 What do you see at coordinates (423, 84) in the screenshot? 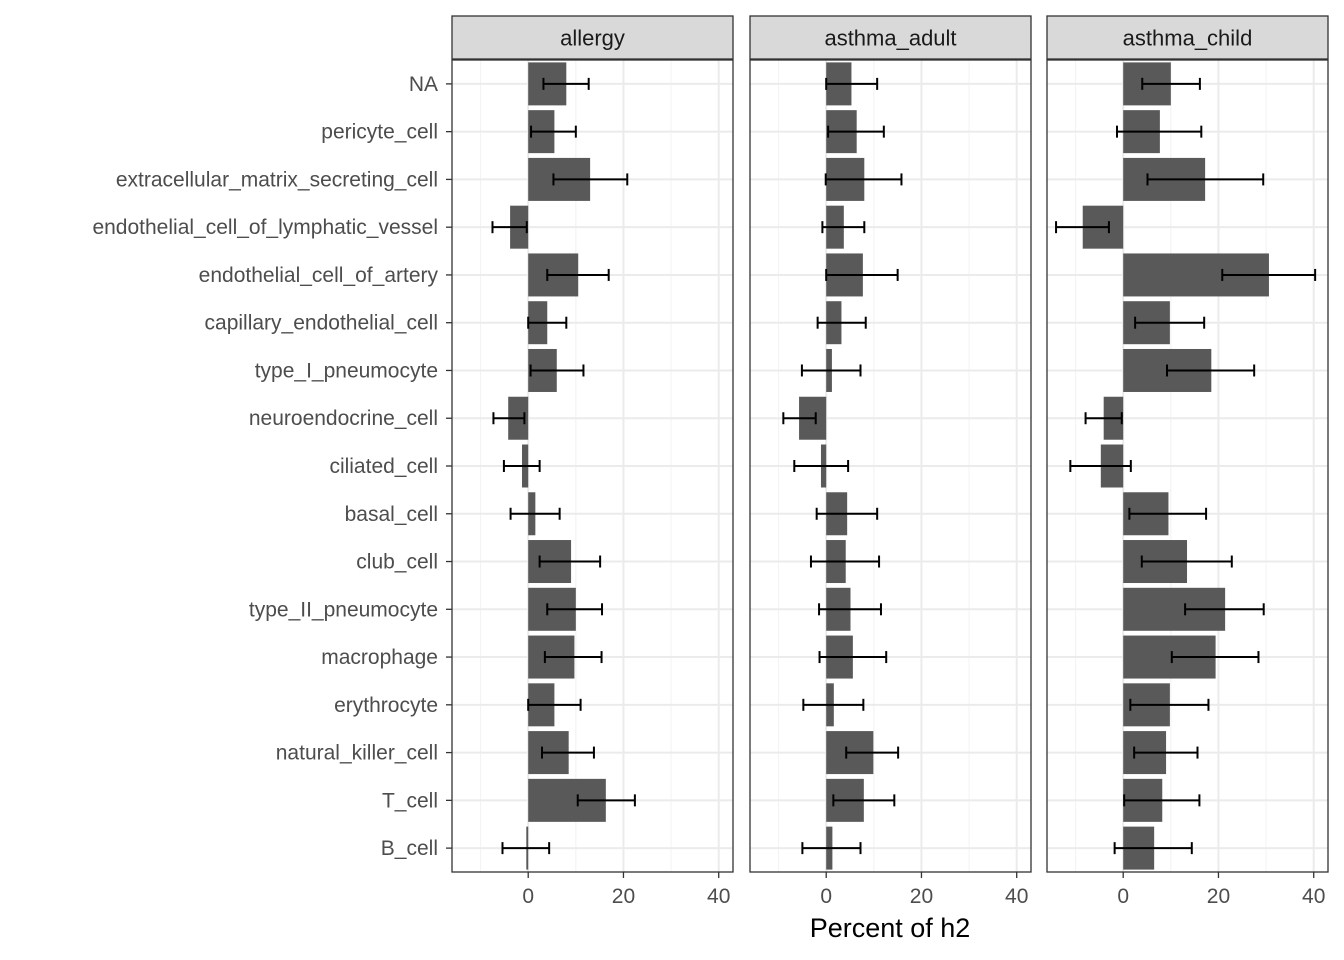
I see `category-label-NA: NA` at bounding box center [423, 84].